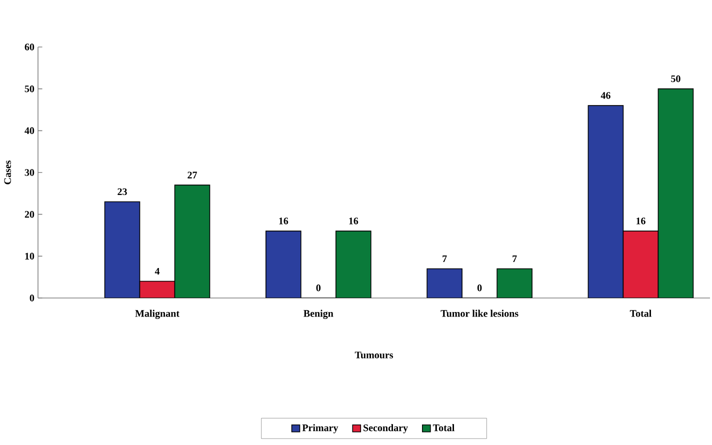 The width and height of the screenshot is (712, 445). I want to click on data-label: 50, so click(675, 78).